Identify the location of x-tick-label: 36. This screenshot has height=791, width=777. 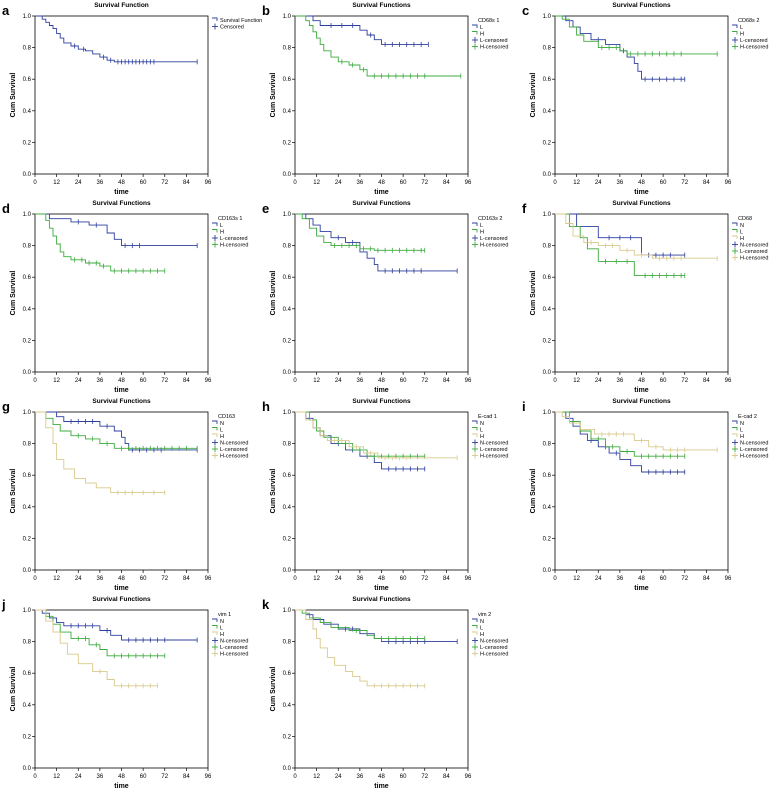
(100, 183).